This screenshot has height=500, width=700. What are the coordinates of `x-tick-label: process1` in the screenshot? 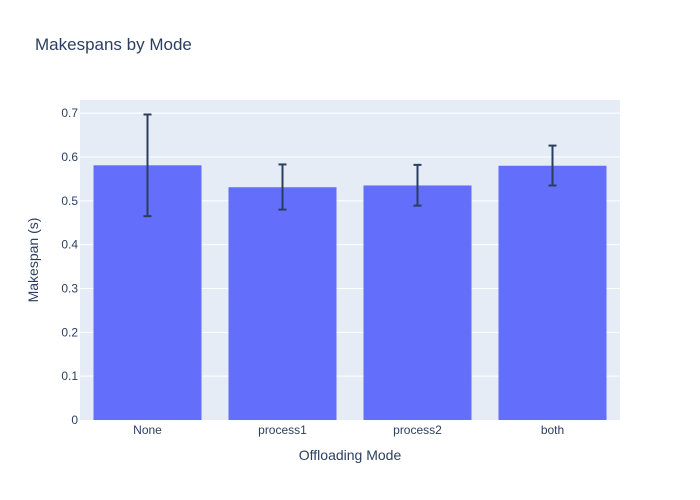 It's located at (282, 430).